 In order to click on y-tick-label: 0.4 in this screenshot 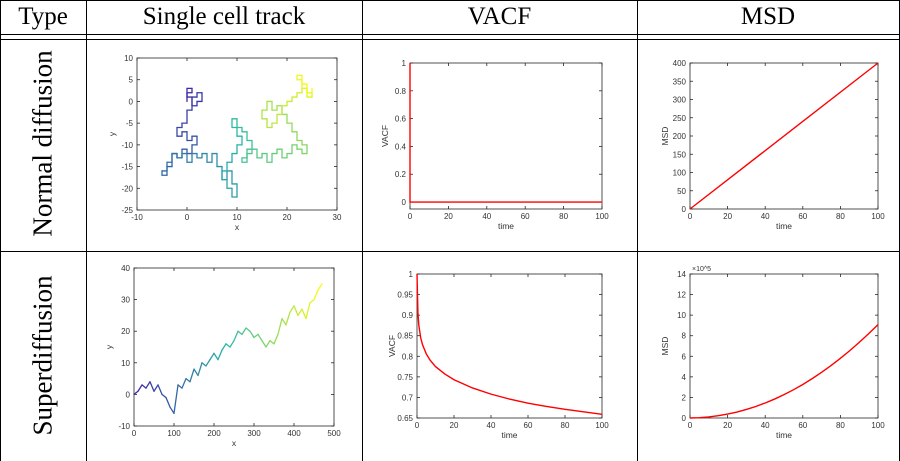, I will do `click(401, 146)`.